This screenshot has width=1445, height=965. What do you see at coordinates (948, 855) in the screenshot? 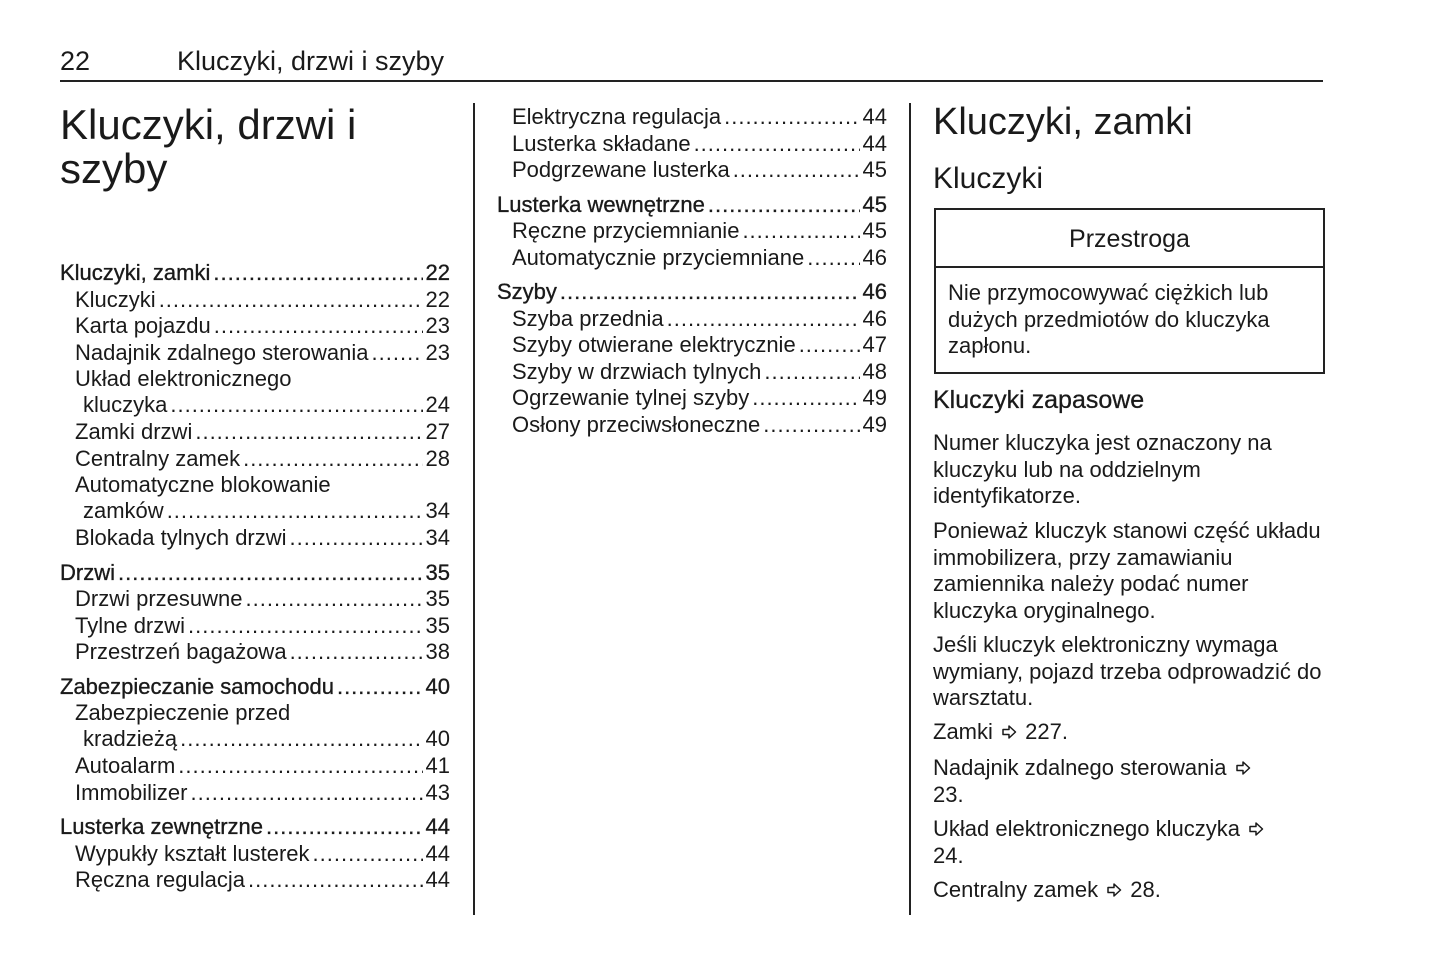
I see `reference-page: 24.` at bounding box center [948, 855].